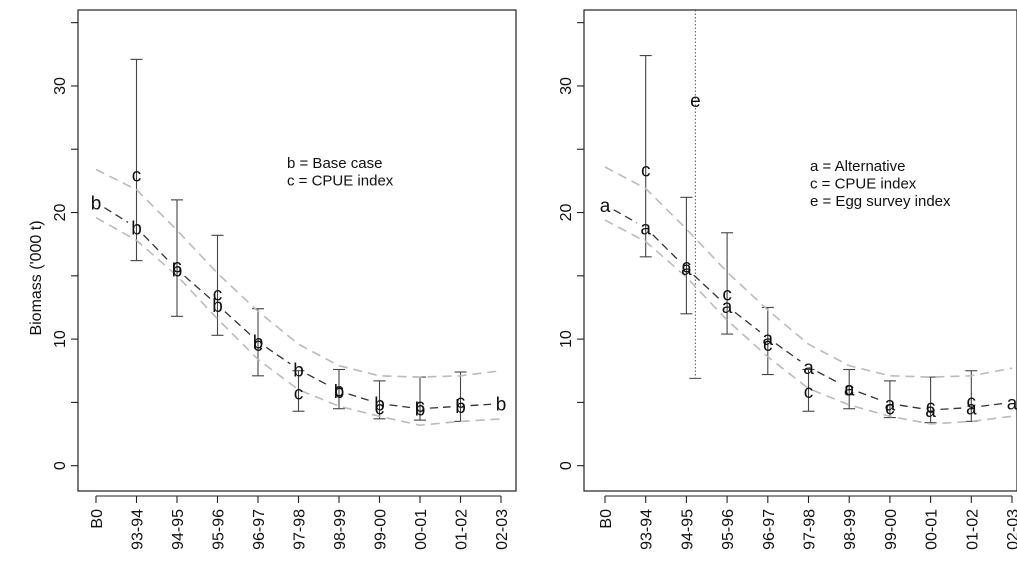 This screenshot has width=1017, height=564. What do you see at coordinates (36, 277) in the screenshot?
I see `y-axis-title: Biomass ('000 t)` at bounding box center [36, 277].